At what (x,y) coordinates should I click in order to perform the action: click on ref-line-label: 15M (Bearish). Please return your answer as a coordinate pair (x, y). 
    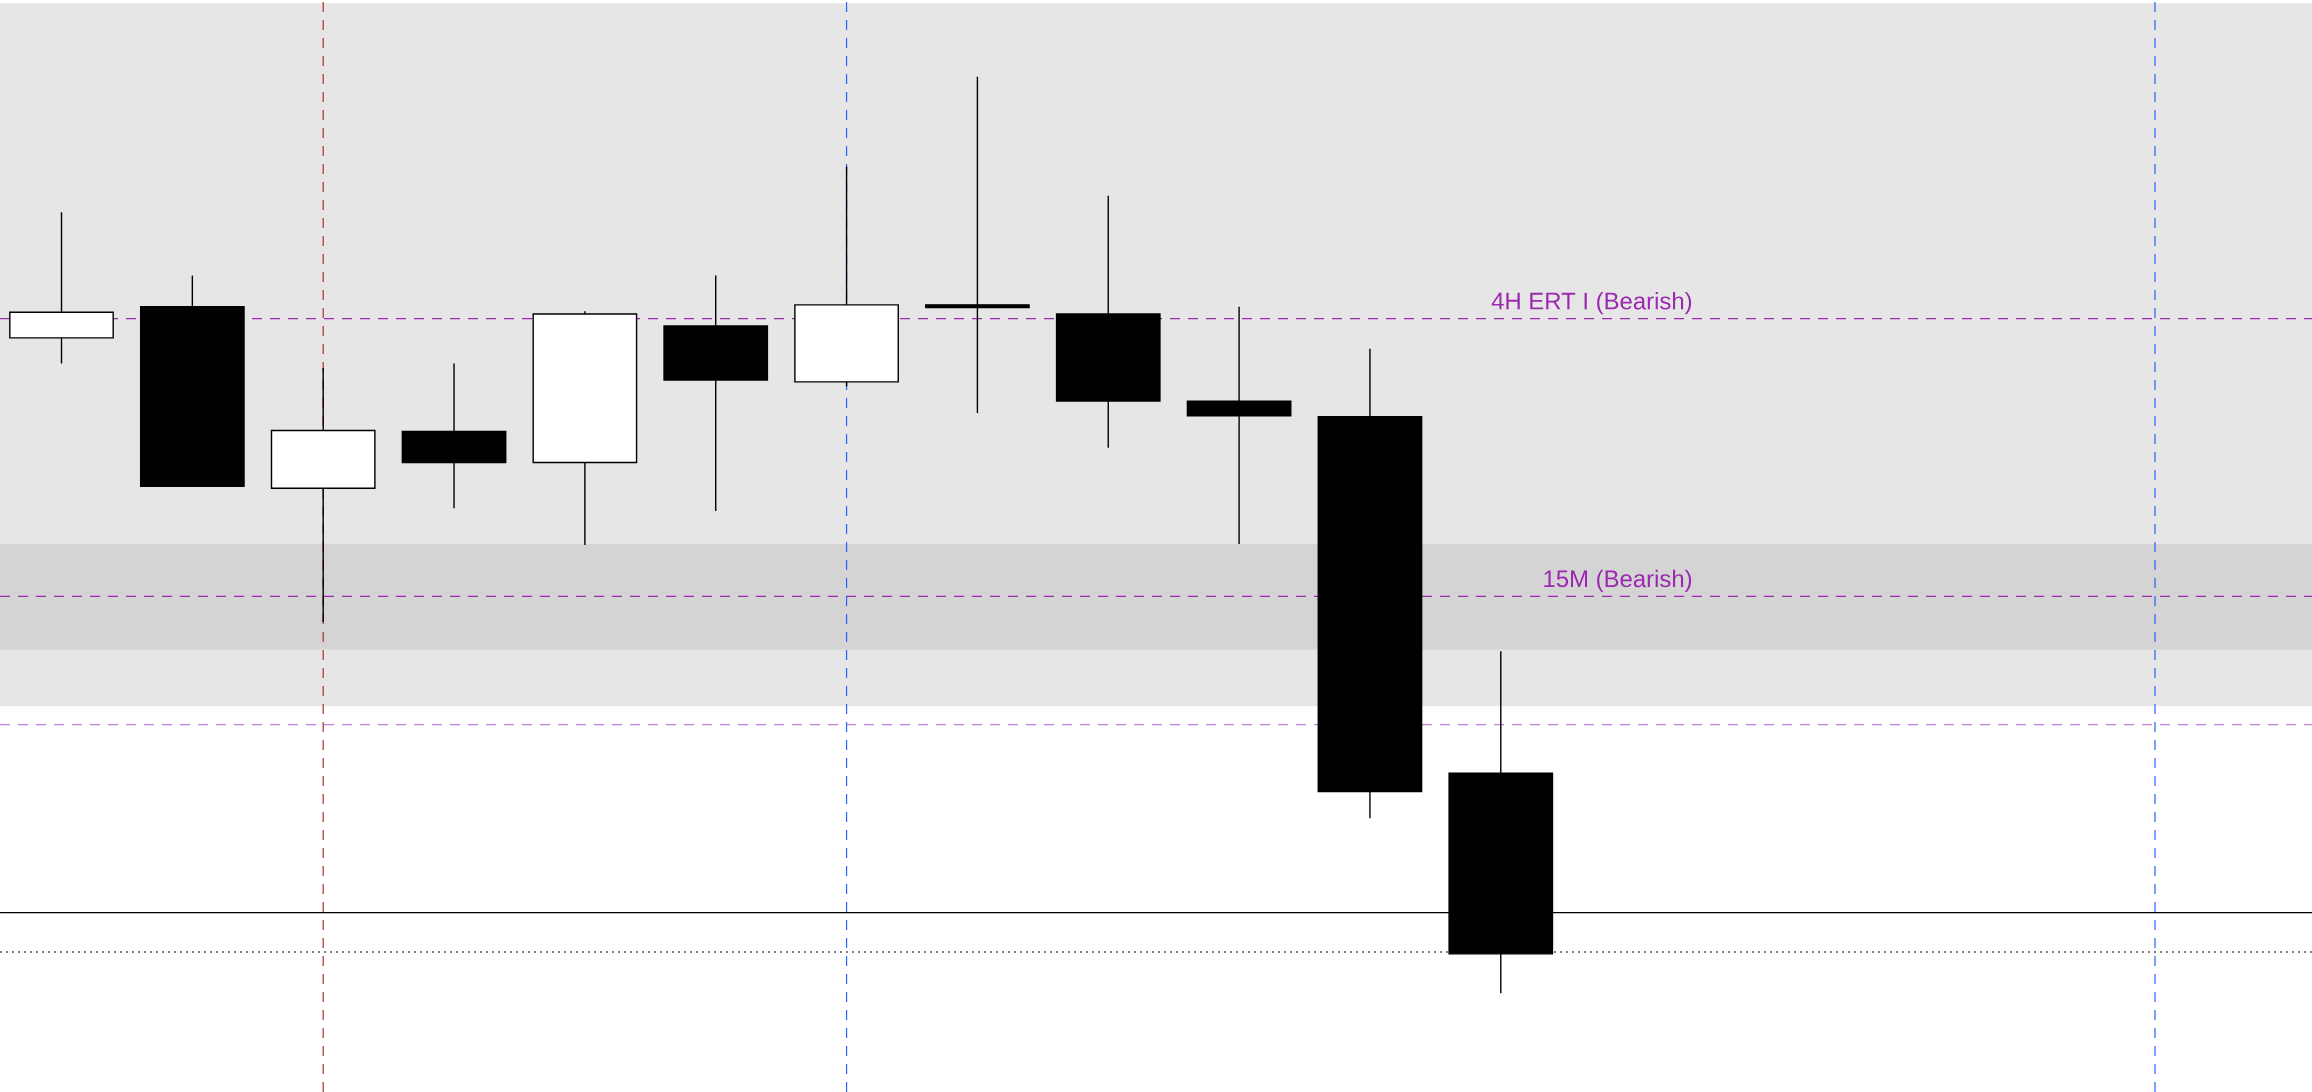
    Looking at the image, I should click on (1618, 580).